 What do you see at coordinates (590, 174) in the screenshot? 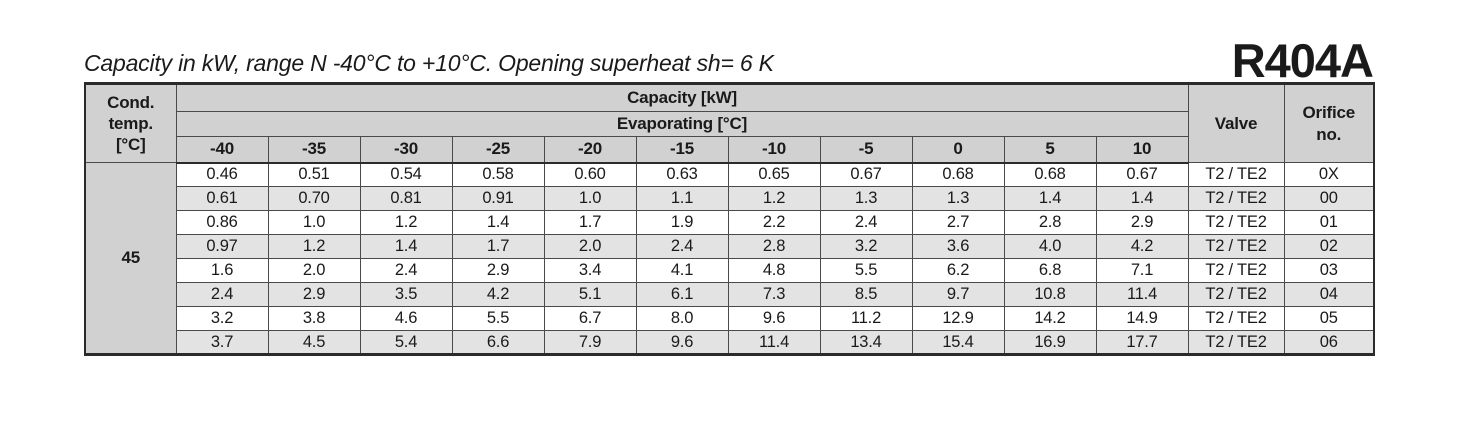
I see `capacity-value-cell: 0.60` at bounding box center [590, 174].